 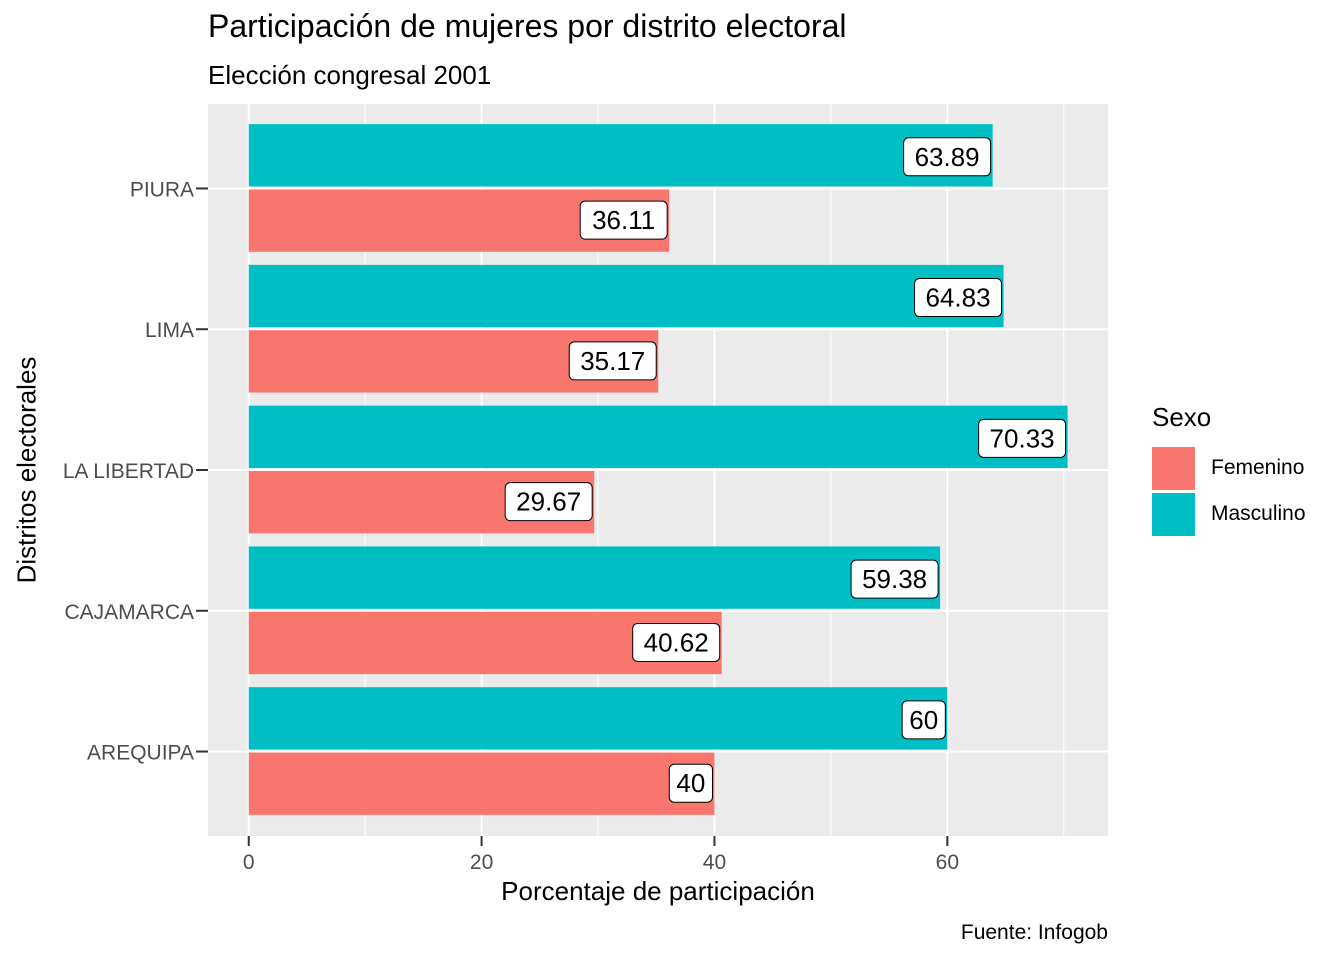 I want to click on y-tick-label: CAJAMARCA, so click(x=129, y=612).